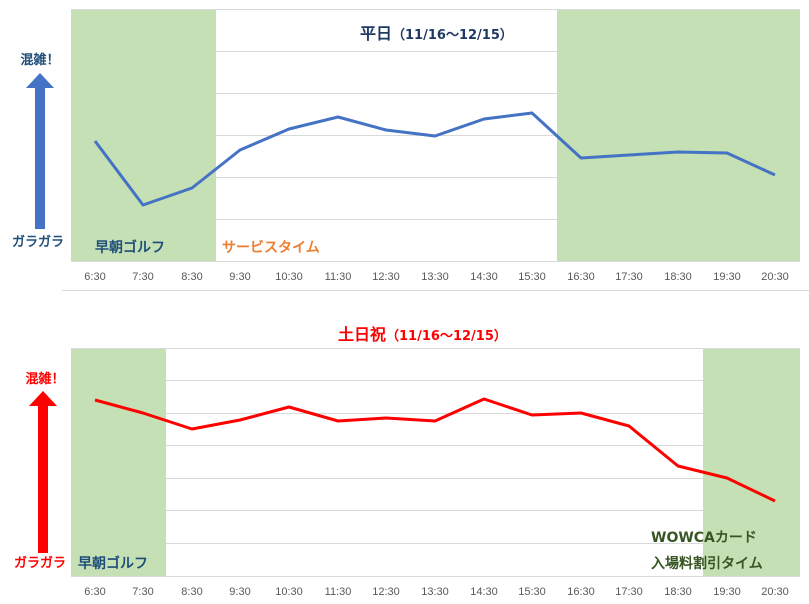  I want to click on weekend-title: 土日祝（11/16〜12/15）, so click(422, 334).